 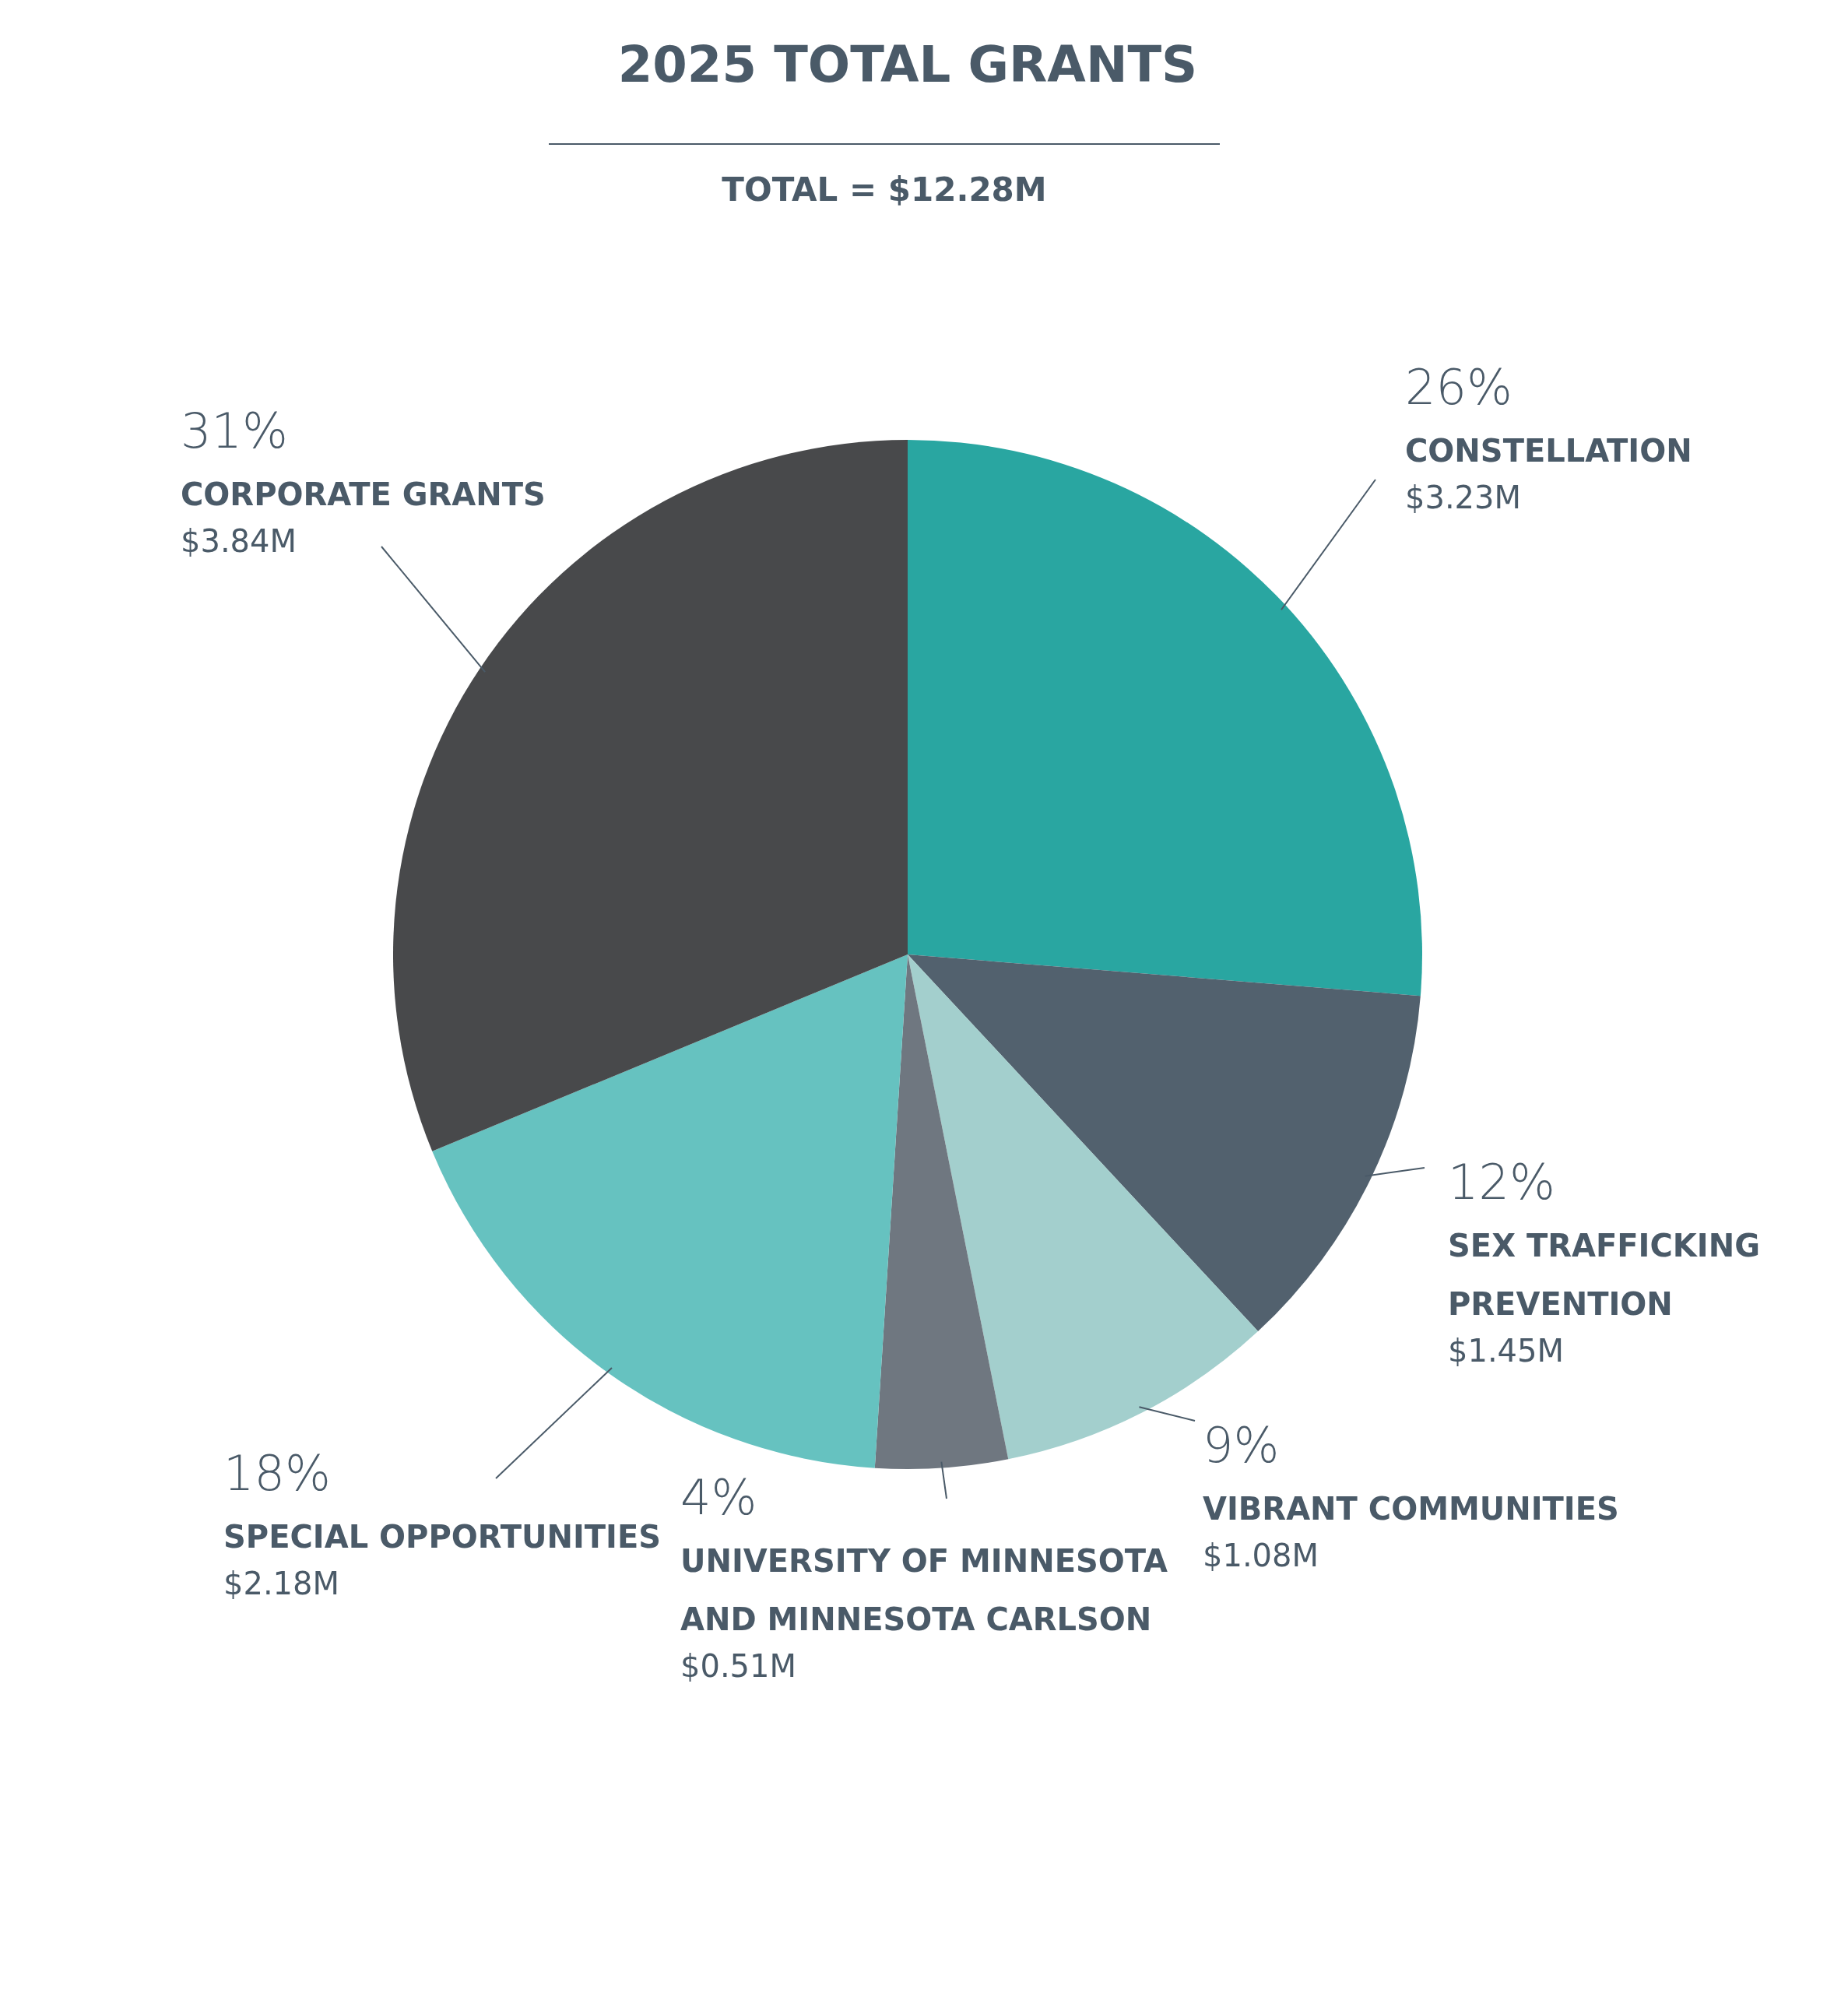 I want to click on text: 26%, so click(x=1458, y=387).